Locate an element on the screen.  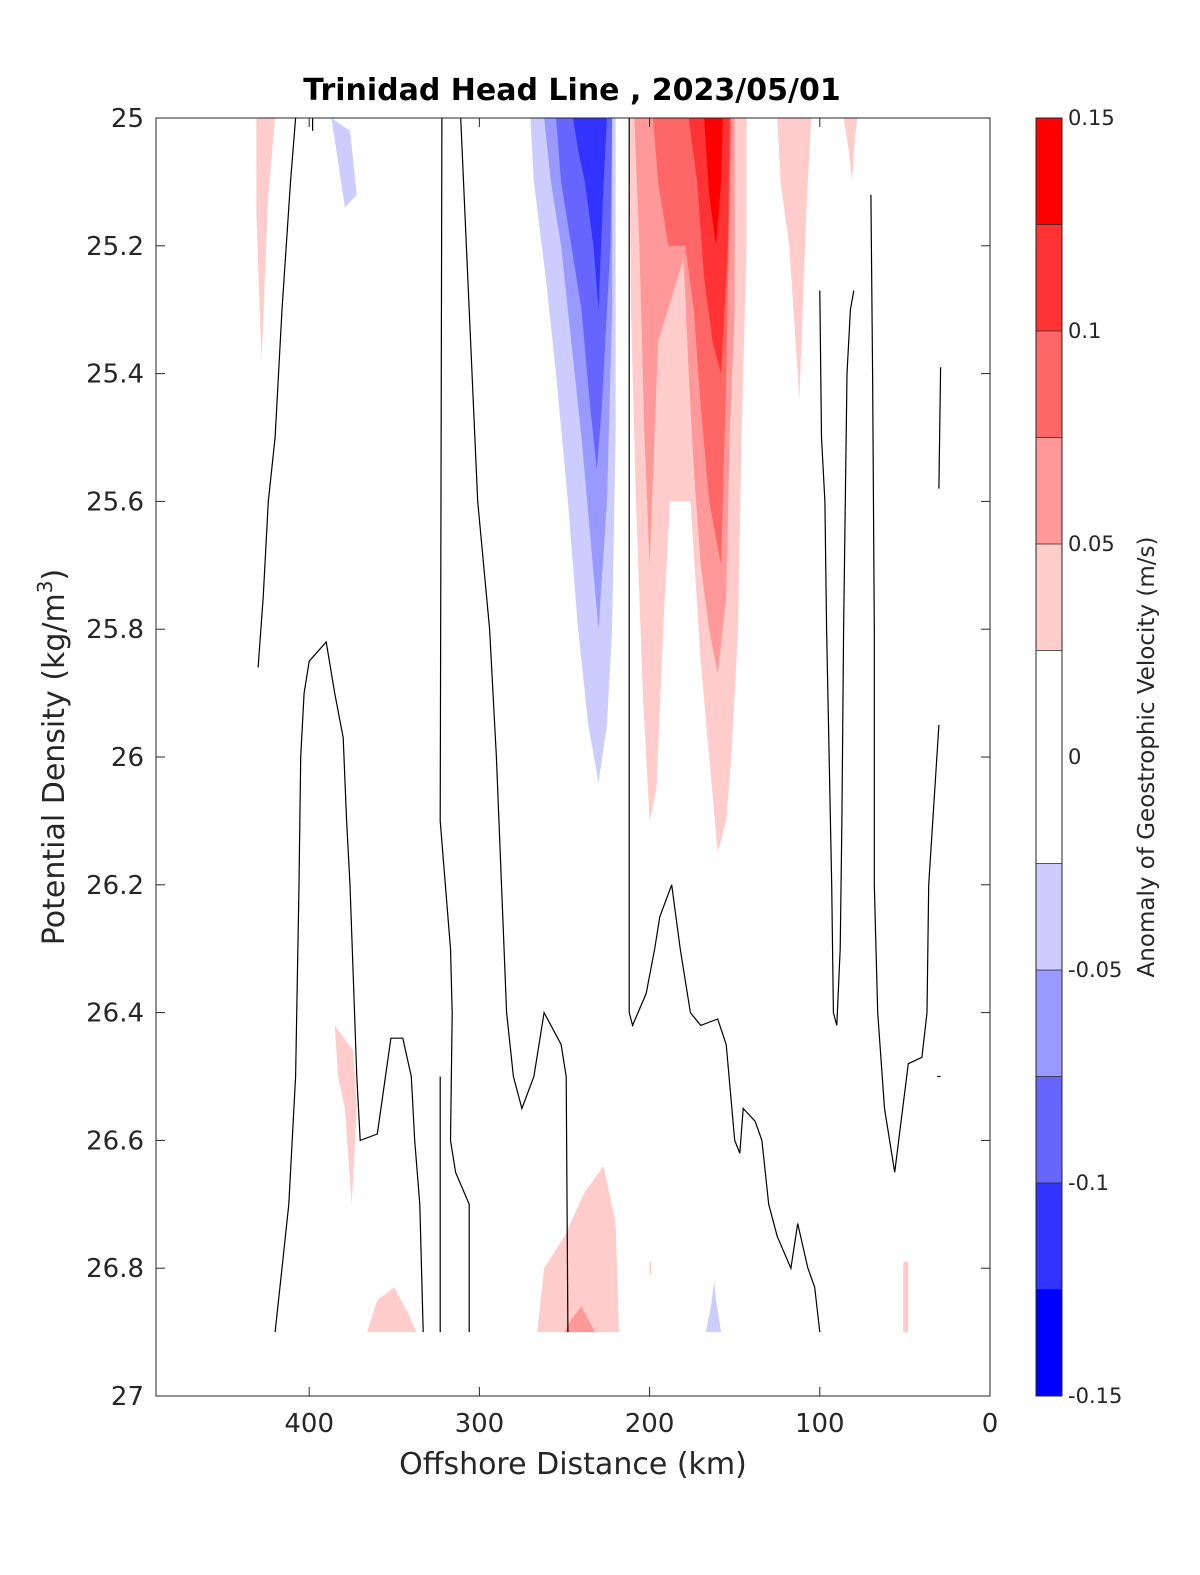
colorbar-tick-label-3: 0 is located at coordinates (1074, 757).